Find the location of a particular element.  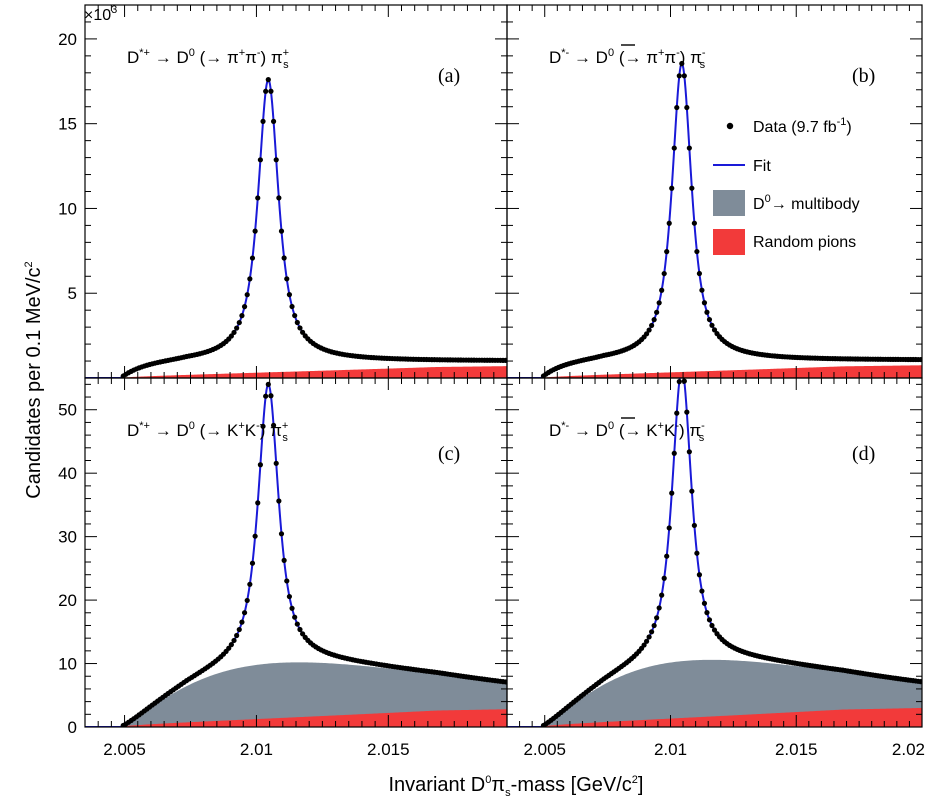

legend-multibody-swatch is located at coordinates (729, 203).